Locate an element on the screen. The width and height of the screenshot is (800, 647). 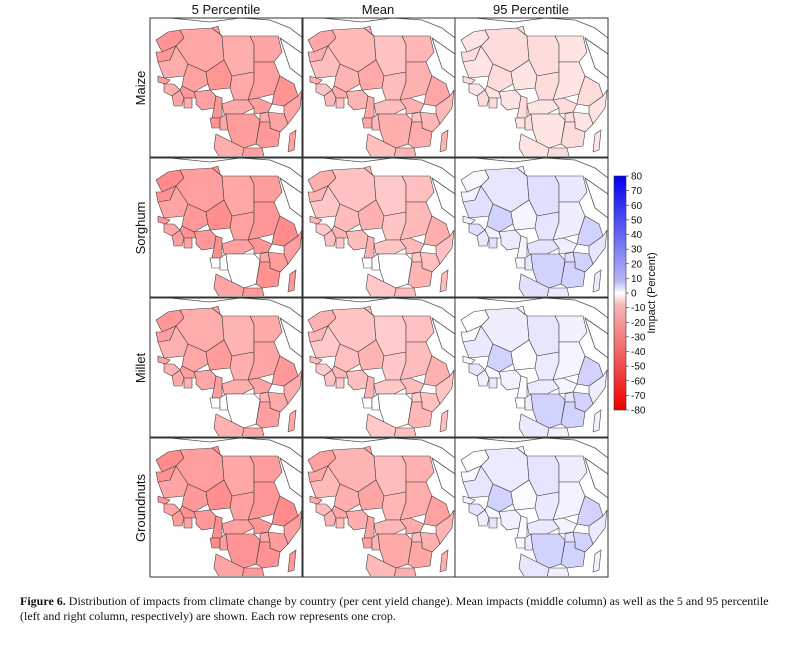
colorbar-tick-label: 80 is located at coordinates (637, 177).